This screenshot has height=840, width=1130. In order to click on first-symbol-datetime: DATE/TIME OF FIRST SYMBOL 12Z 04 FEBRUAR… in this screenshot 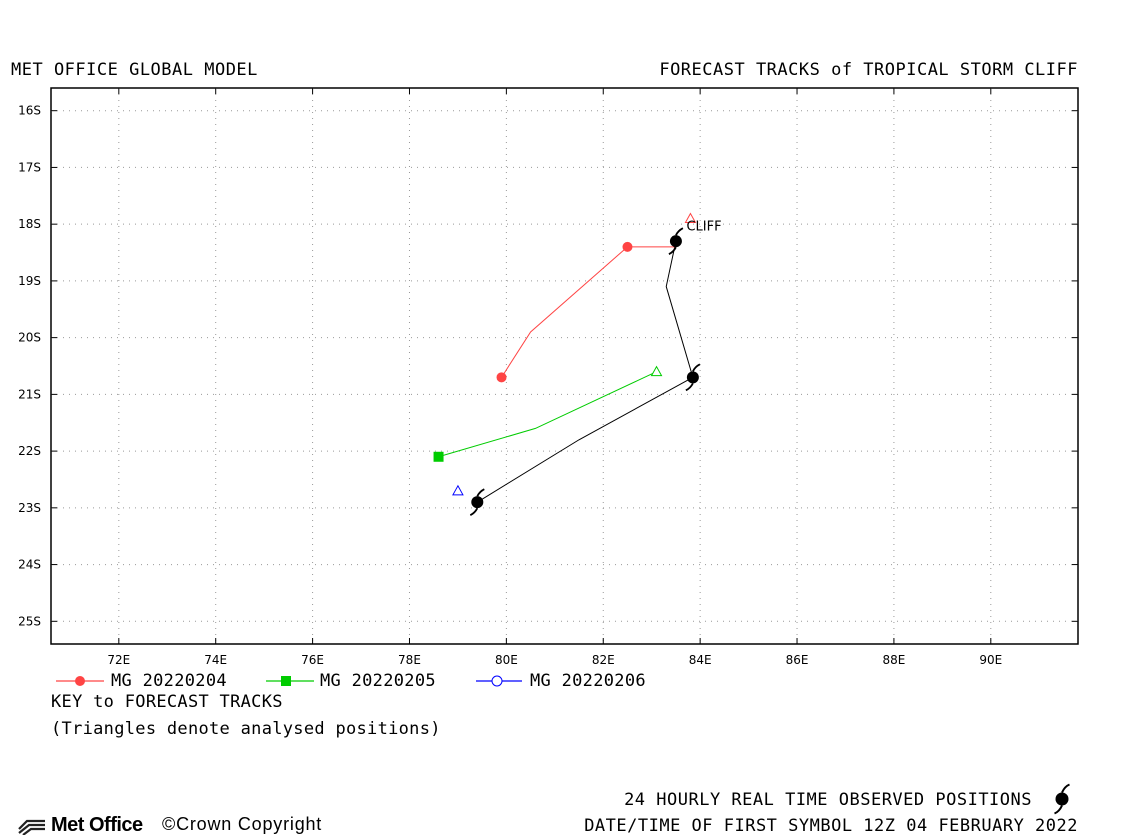, I will do `click(831, 826)`.